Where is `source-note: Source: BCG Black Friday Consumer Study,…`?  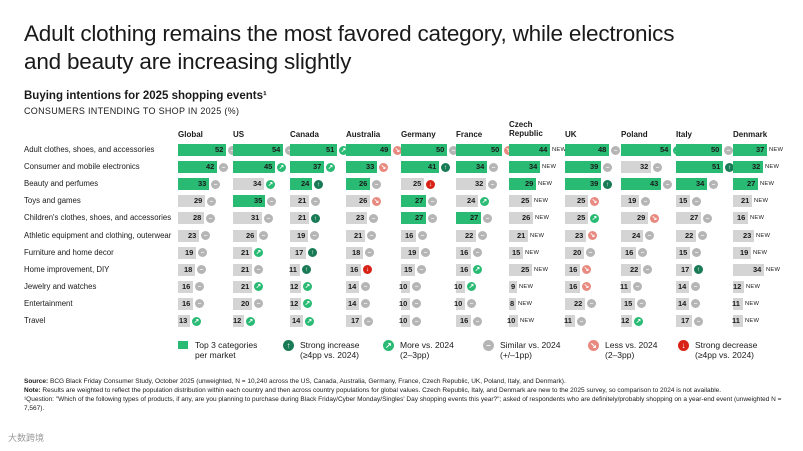 source-note: Source: BCG Black Friday Consumer Study,… is located at coordinates (409, 381).